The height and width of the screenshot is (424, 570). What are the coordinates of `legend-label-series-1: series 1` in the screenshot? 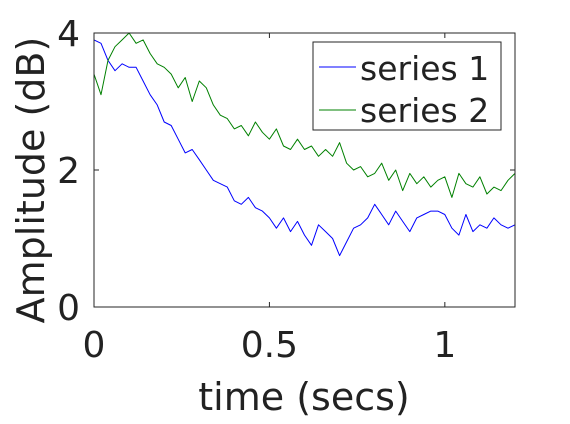 It's located at (424, 68).